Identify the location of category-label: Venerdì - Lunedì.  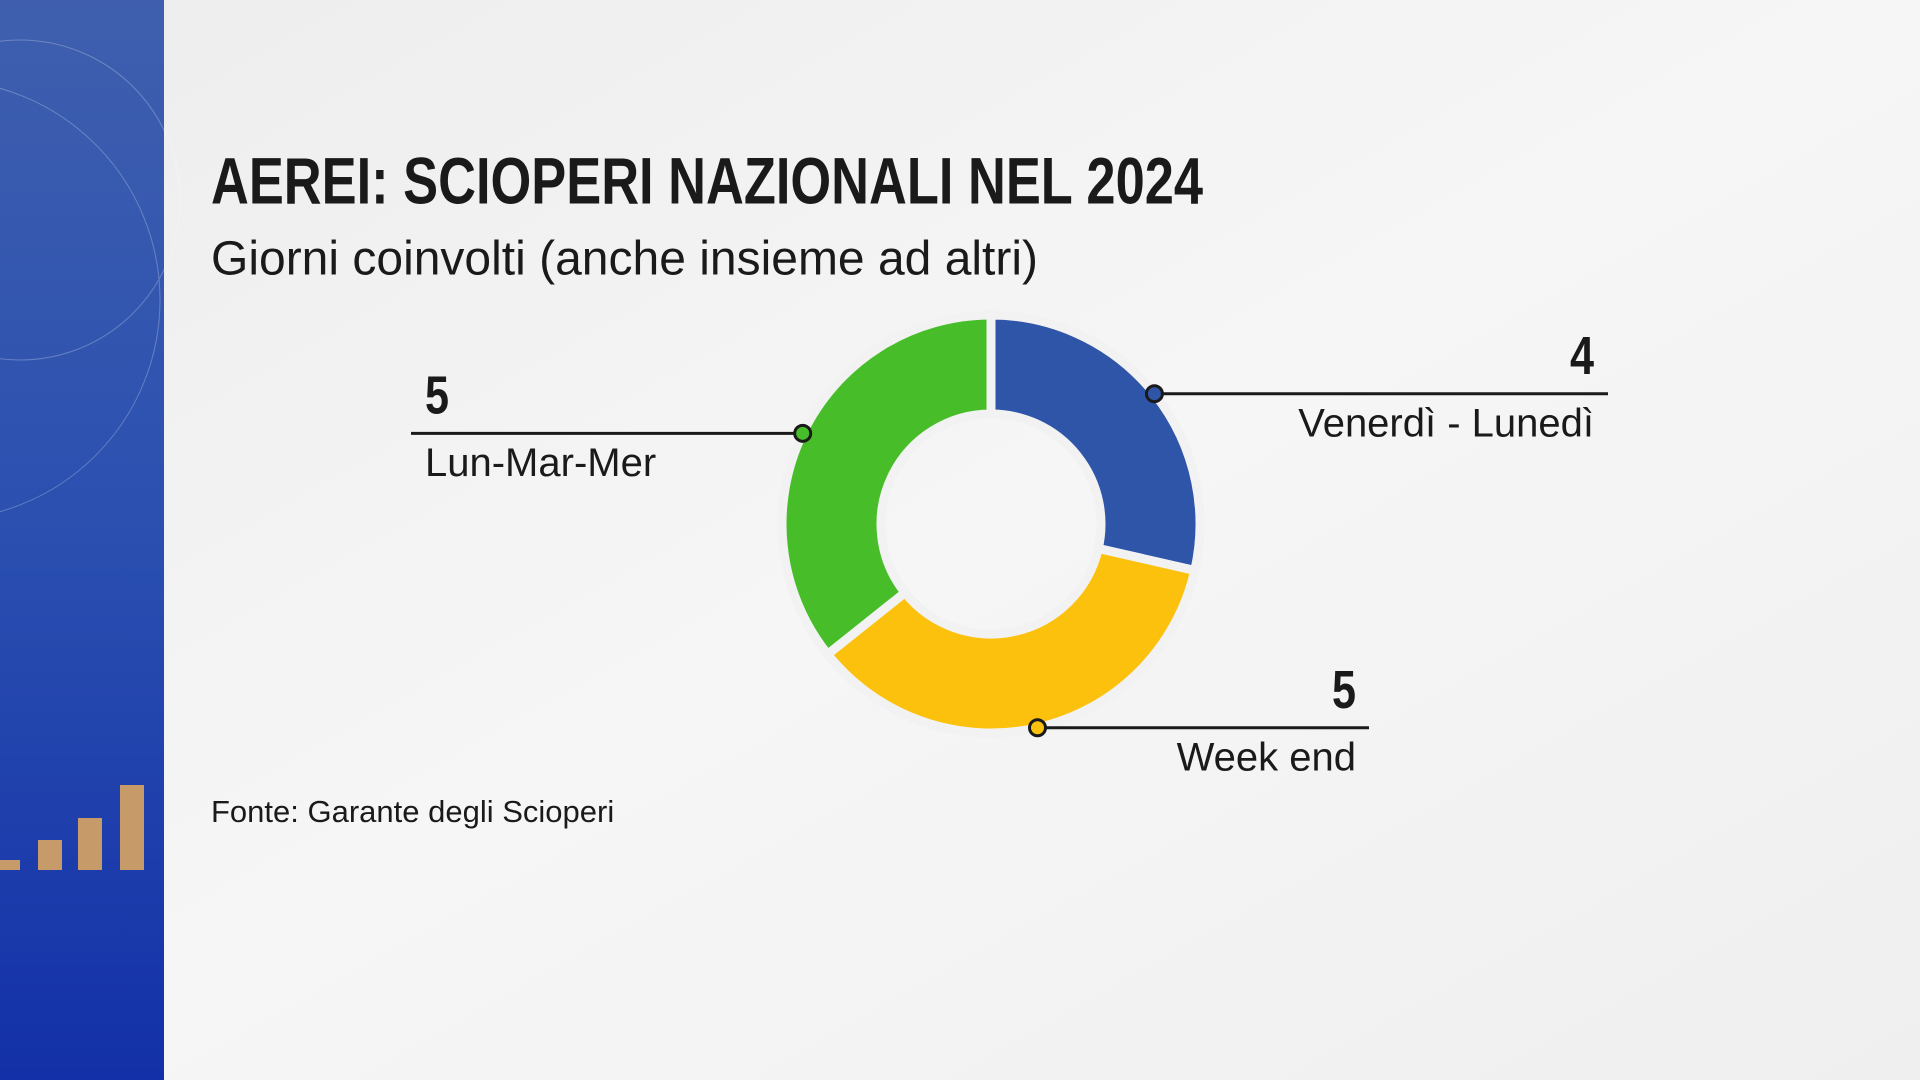
(1446, 423).